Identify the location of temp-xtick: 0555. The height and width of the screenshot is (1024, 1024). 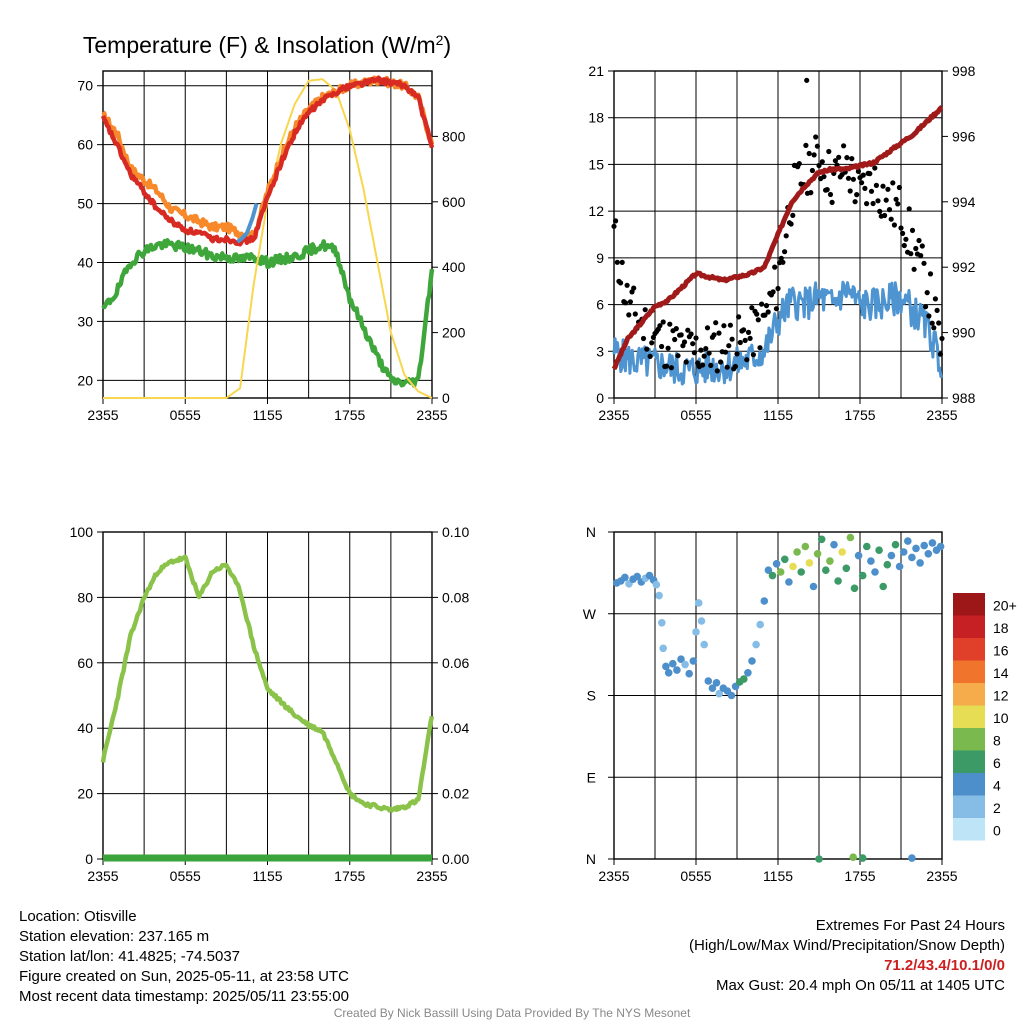
(185, 415).